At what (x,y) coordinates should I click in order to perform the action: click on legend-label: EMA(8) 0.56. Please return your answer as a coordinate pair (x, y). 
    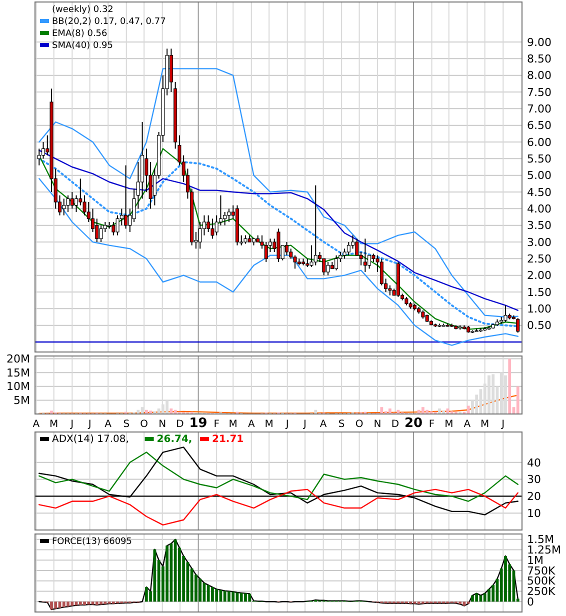
    Looking at the image, I should click on (80, 34).